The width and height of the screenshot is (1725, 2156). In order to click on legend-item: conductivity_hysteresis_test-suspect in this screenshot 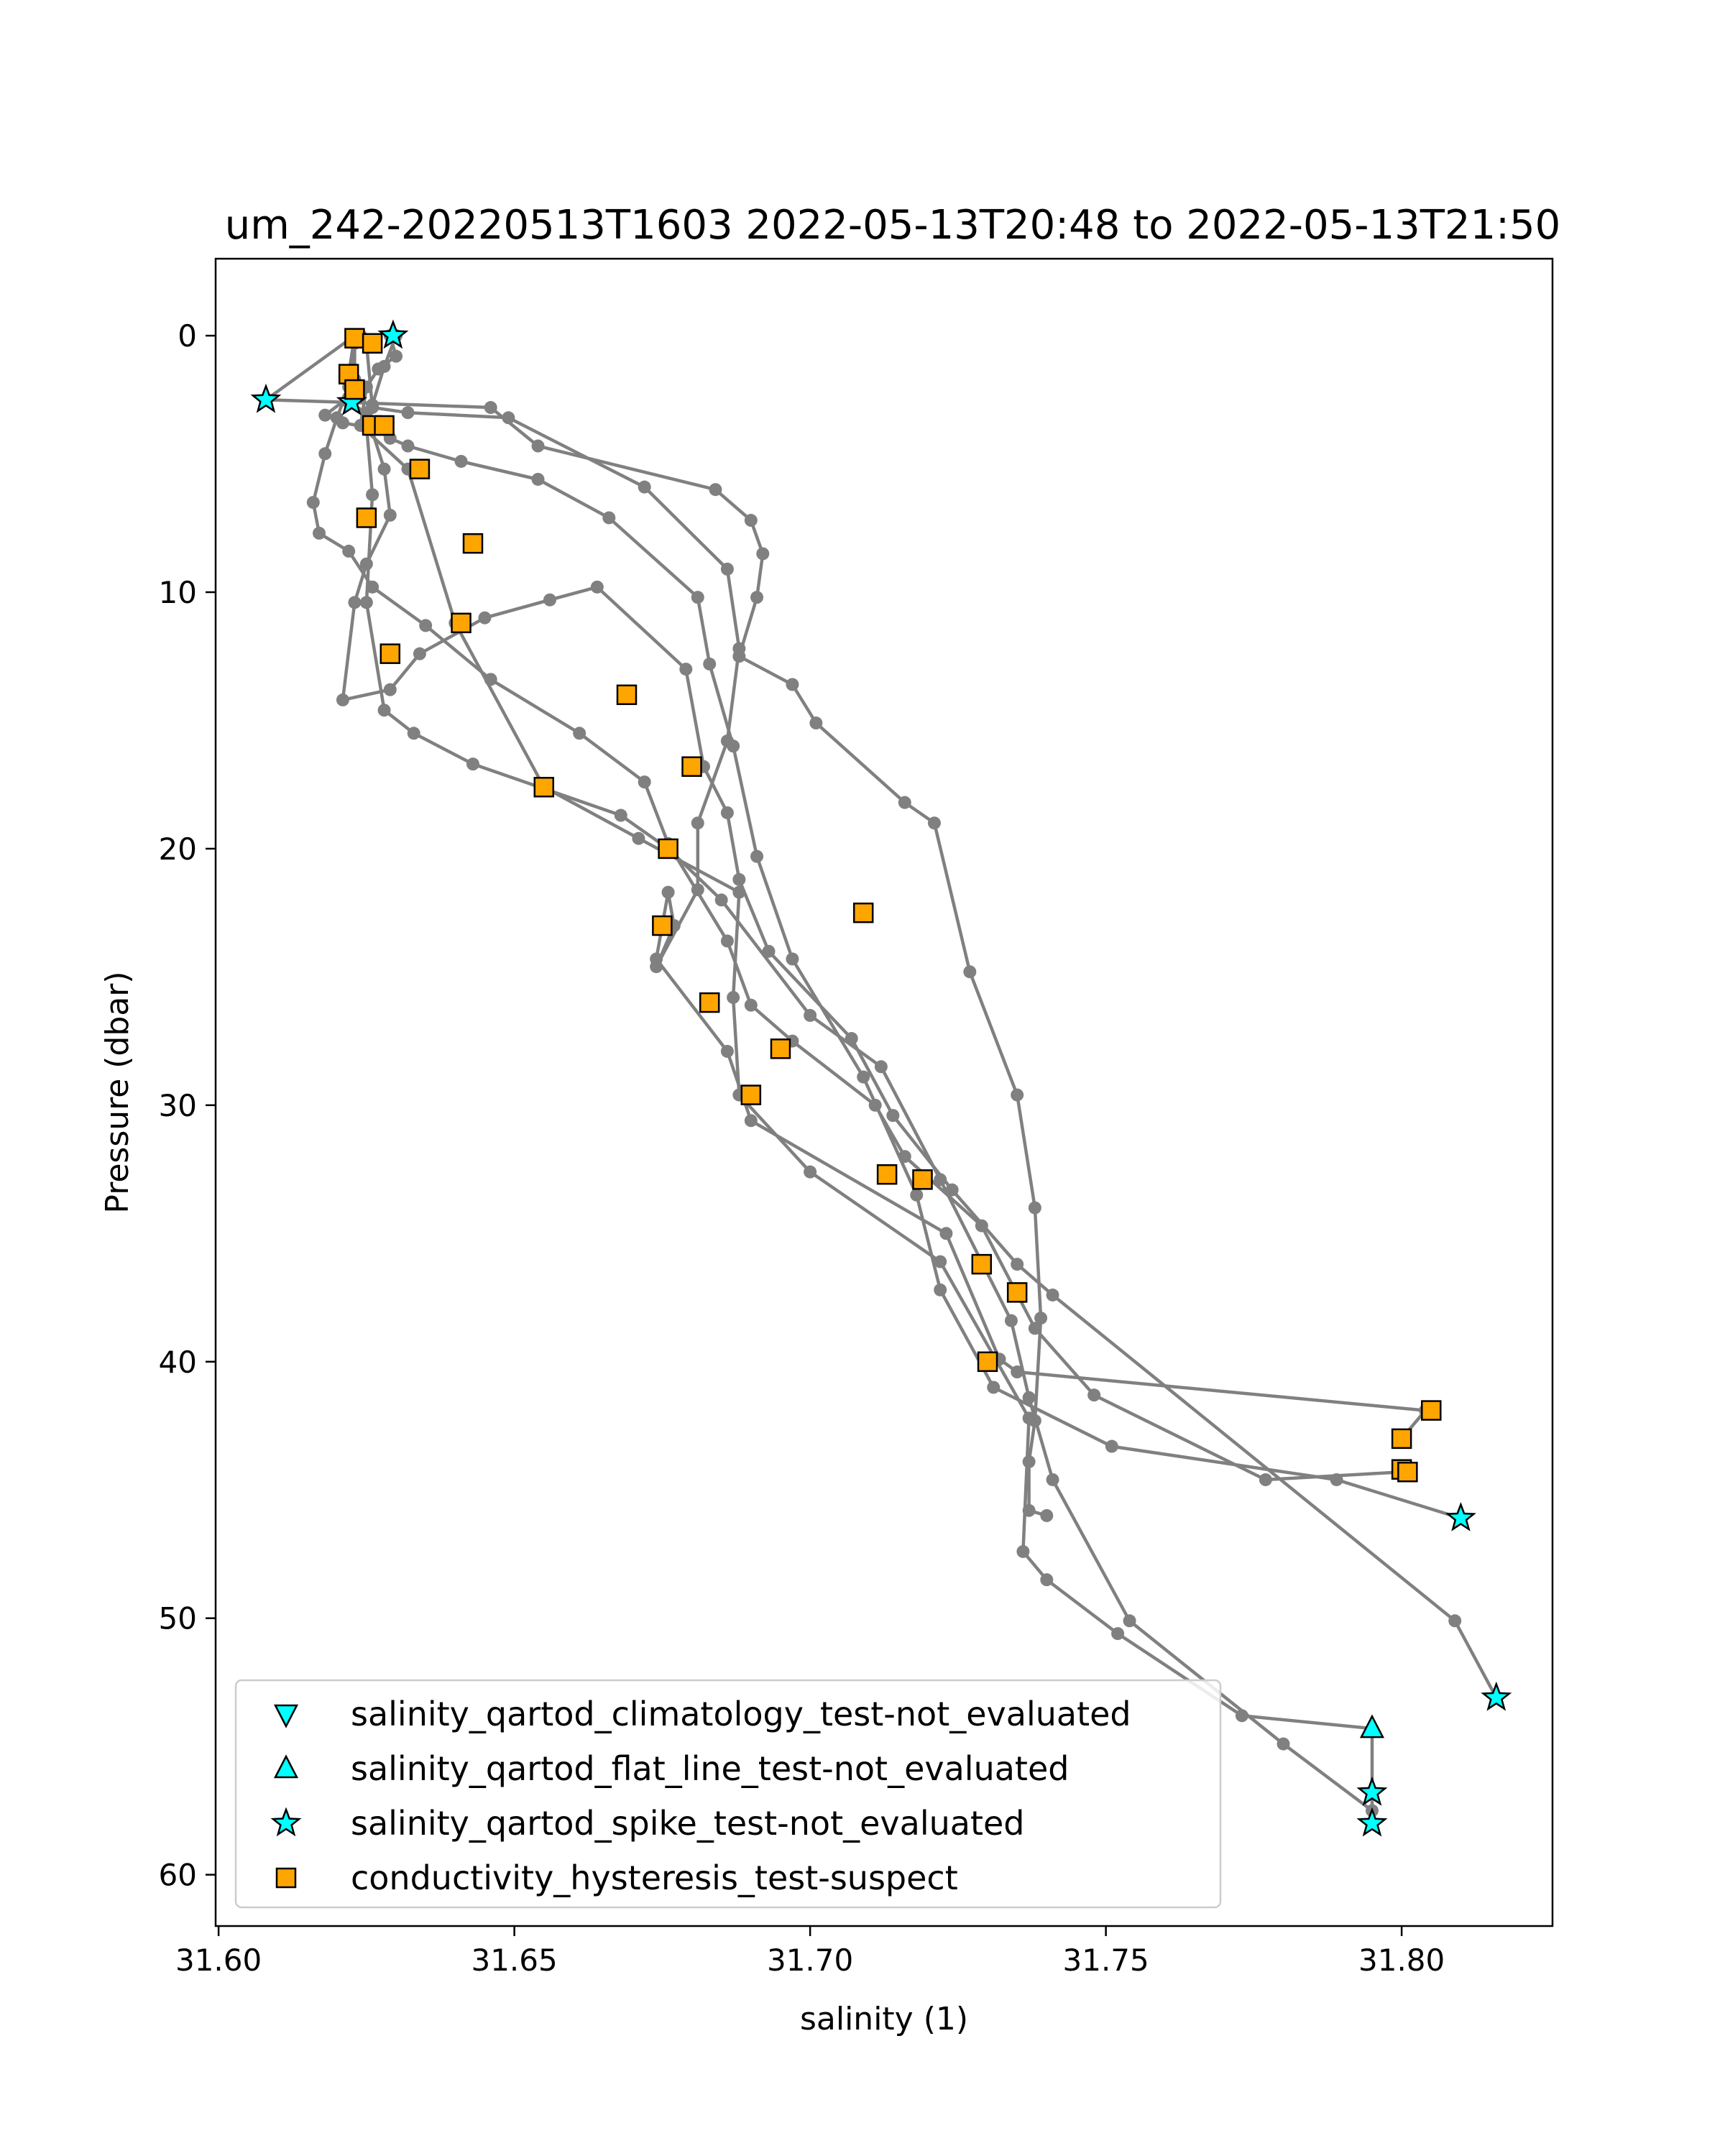, I will do `click(616, 1878)`.